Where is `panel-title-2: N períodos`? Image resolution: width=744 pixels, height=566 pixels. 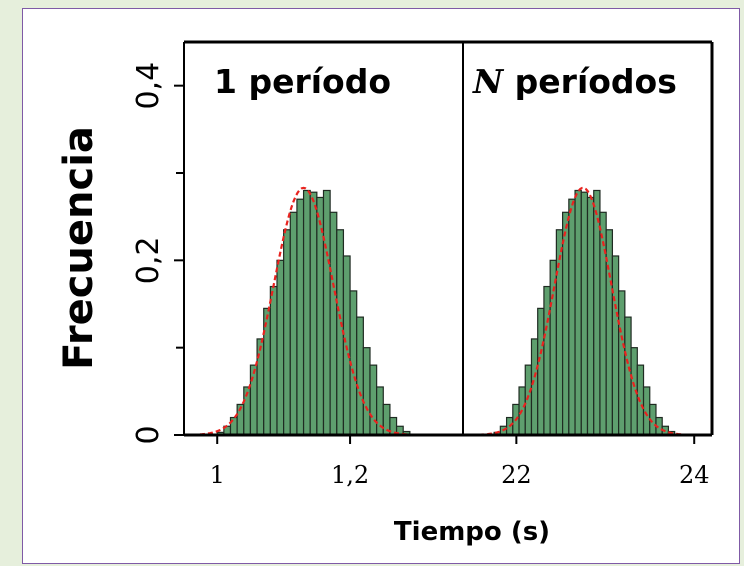
panel-title-2: N períodos is located at coordinates (574, 81).